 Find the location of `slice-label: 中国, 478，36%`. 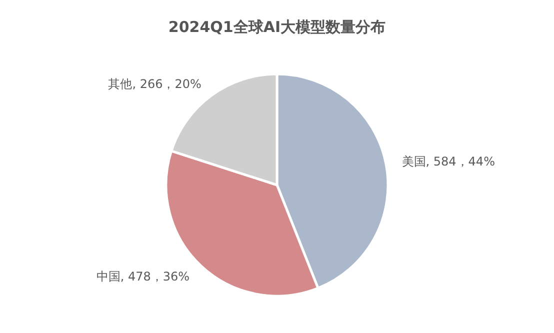

slice-label: 中国, 478，36% is located at coordinates (143, 276).